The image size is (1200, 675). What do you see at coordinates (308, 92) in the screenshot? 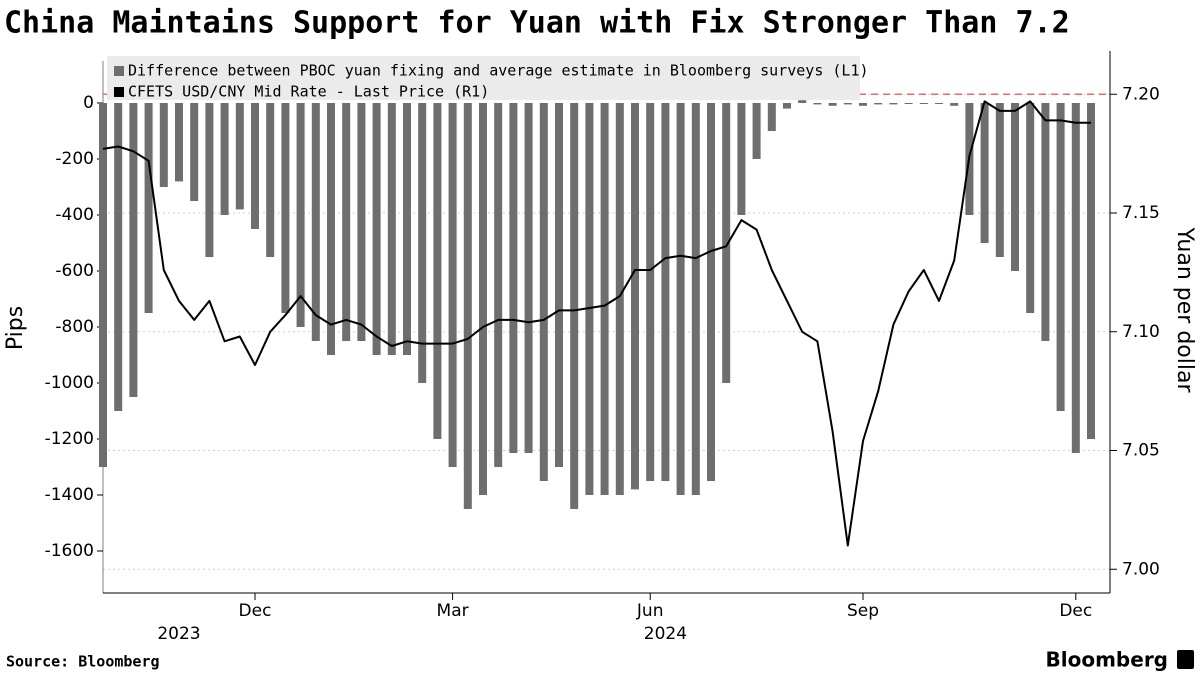
I see `legend-label: CFETS USD/CNY Mid Rate - Last Price (R1)` at bounding box center [308, 92].